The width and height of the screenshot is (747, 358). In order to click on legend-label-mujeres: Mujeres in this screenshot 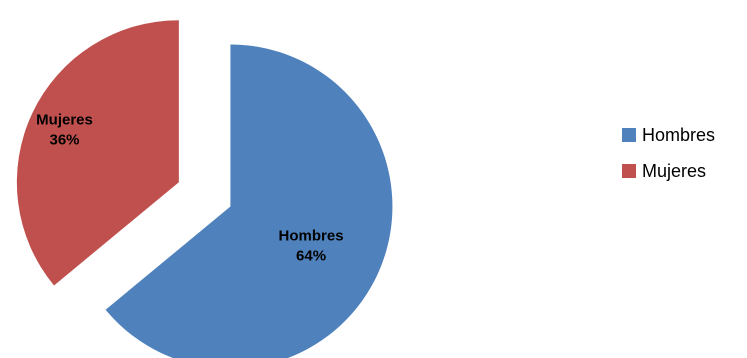, I will do `click(674, 170)`.